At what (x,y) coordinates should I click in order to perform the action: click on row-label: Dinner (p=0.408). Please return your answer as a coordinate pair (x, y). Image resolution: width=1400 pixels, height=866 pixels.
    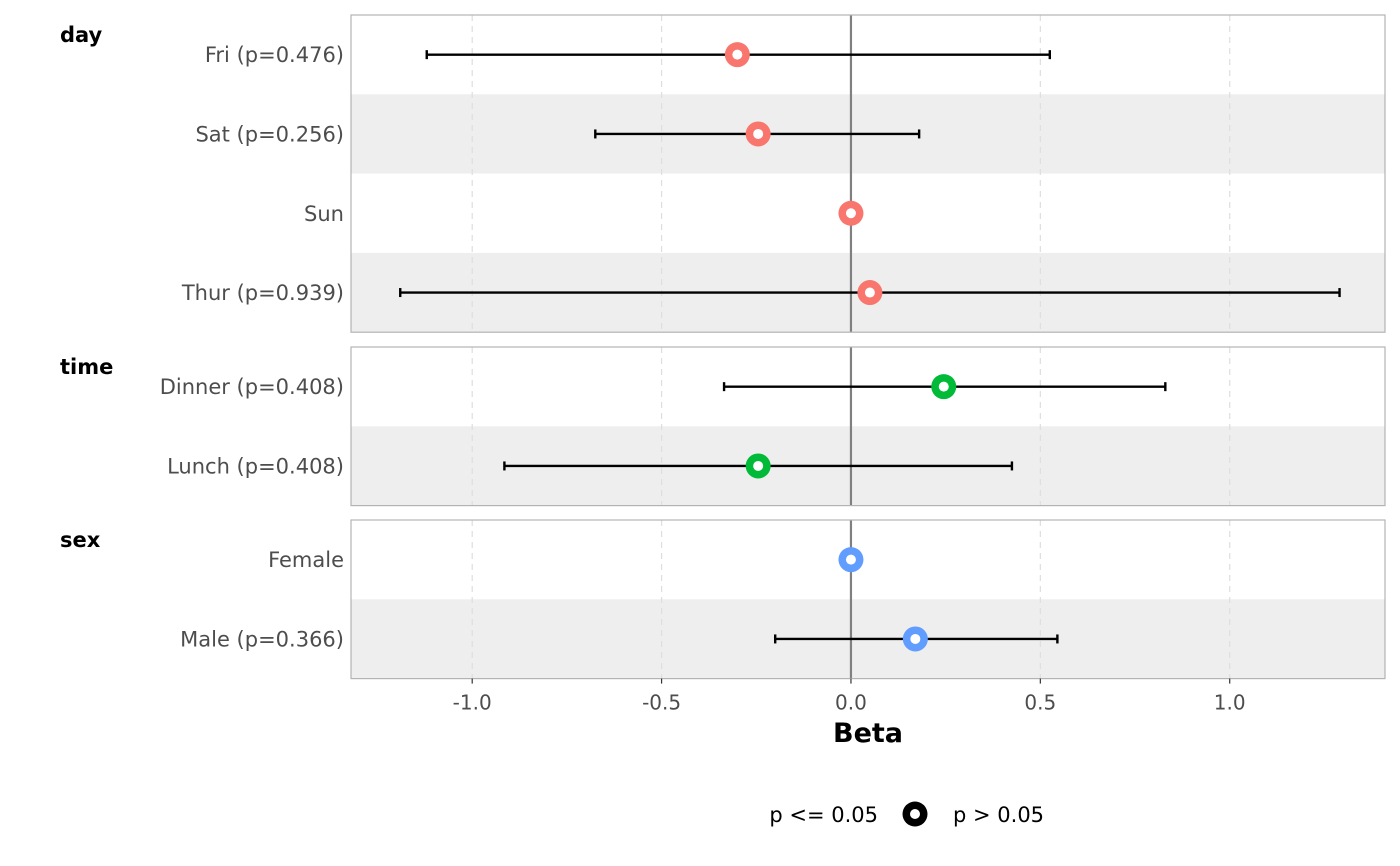
    Looking at the image, I should click on (252, 387).